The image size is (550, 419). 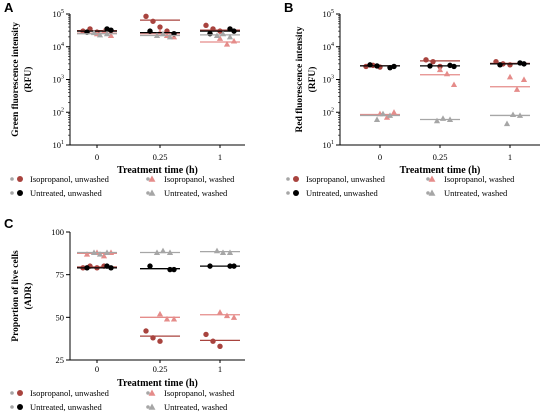 What do you see at coordinates (510, 157) in the screenshot?
I see `x-tick-label: 1` at bounding box center [510, 157].